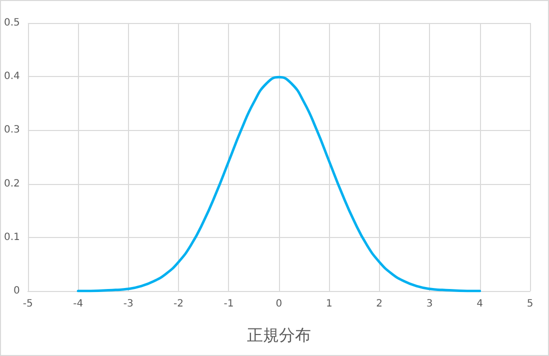 This screenshot has width=549, height=356. Describe the element at coordinates (12, 76) in the screenshot. I see `y-tick-label: 0.4` at that location.